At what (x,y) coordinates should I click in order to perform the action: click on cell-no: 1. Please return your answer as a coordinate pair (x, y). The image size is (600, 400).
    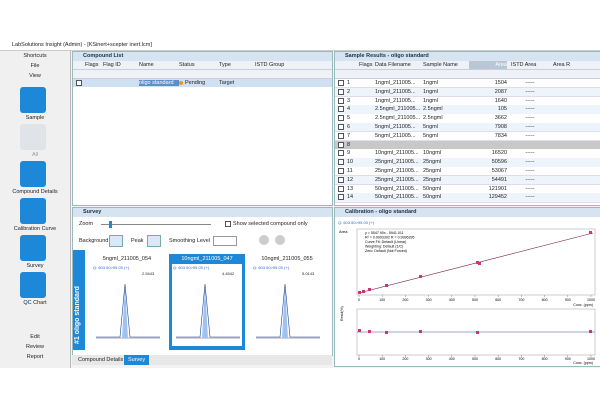
    Looking at the image, I should click on (349, 83).